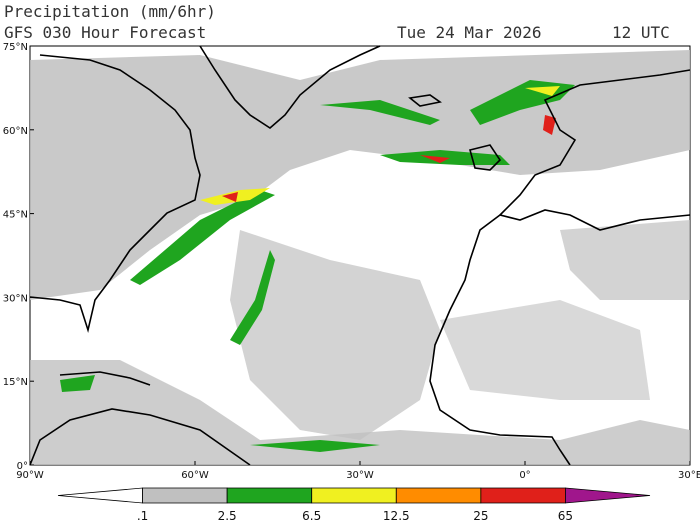 This screenshot has height=525, width=700. What do you see at coordinates (15, 47) in the screenshot?
I see `lat-label: 75°N` at bounding box center [15, 47].